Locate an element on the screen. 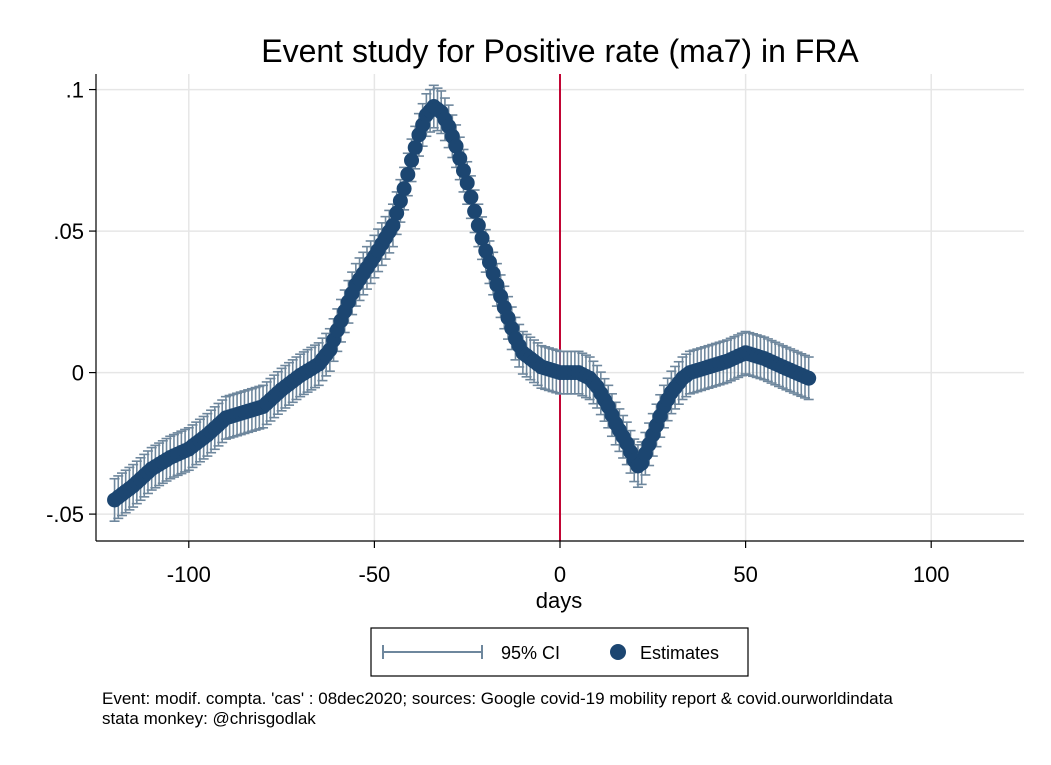  y-tick-label: 0 is located at coordinates (78, 373).